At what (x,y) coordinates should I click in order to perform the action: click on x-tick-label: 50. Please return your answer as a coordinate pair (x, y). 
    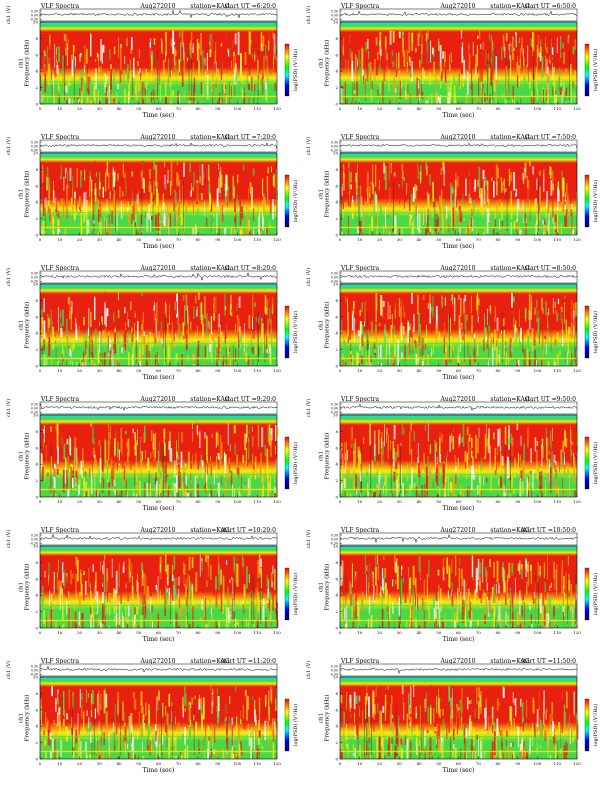
    Looking at the image, I should click on (139, 501).